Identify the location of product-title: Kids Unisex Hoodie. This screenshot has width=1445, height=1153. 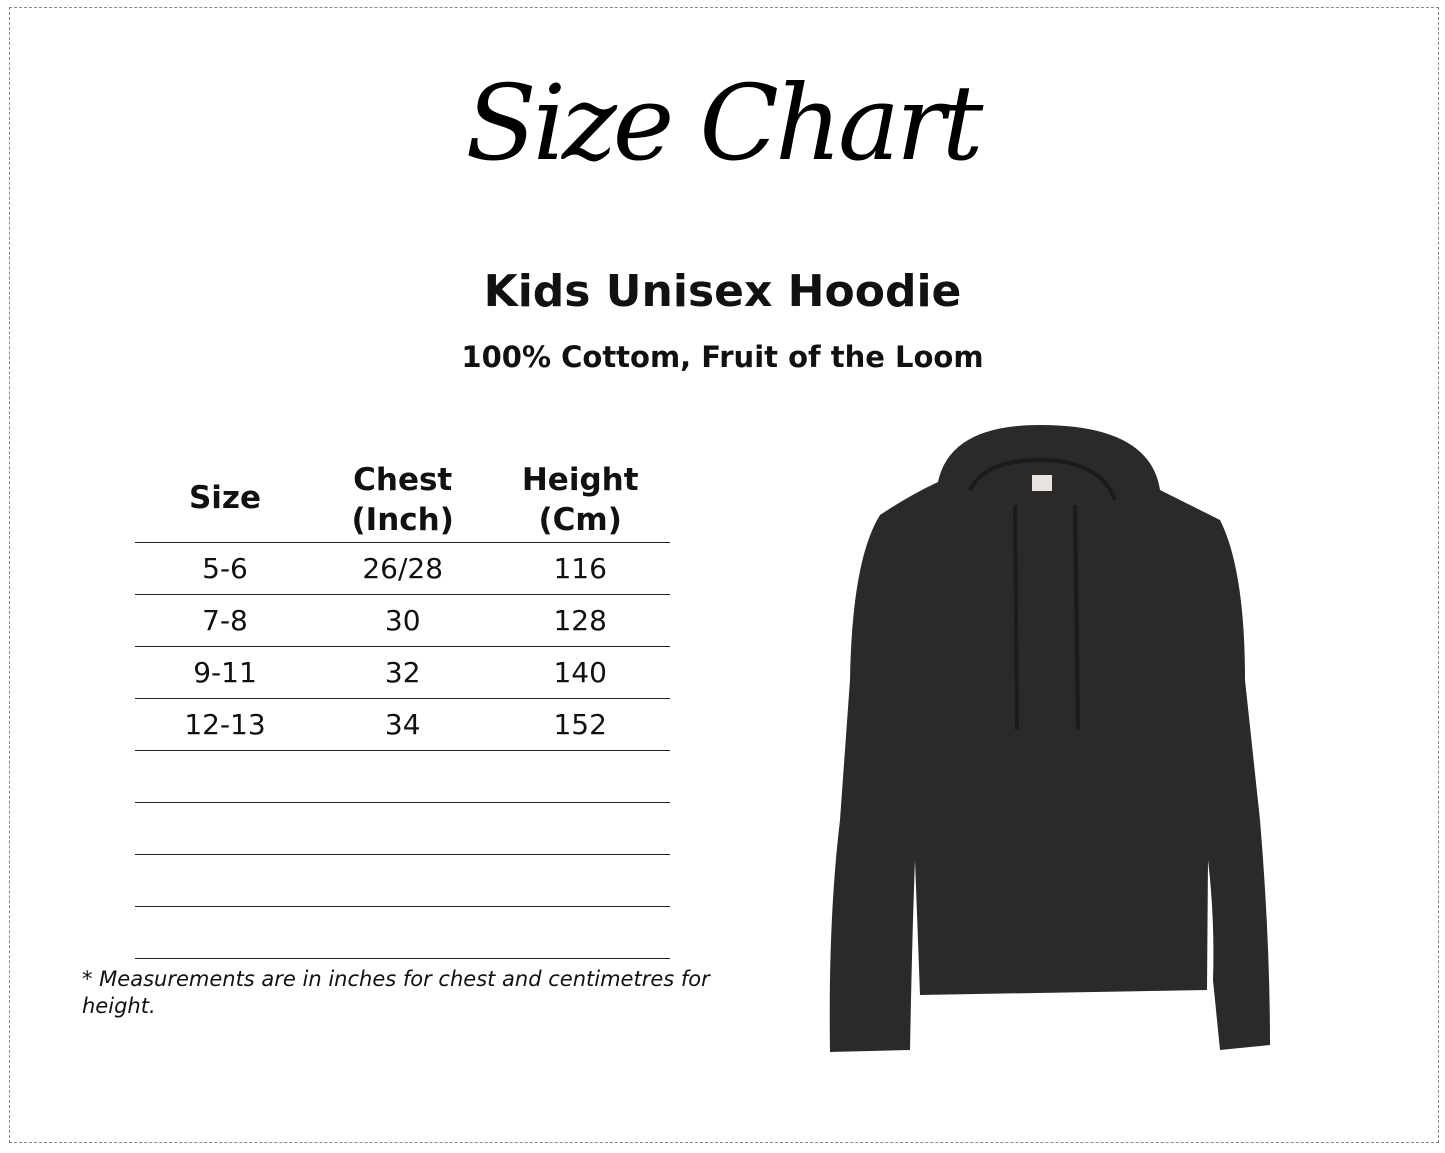
(722, 291).